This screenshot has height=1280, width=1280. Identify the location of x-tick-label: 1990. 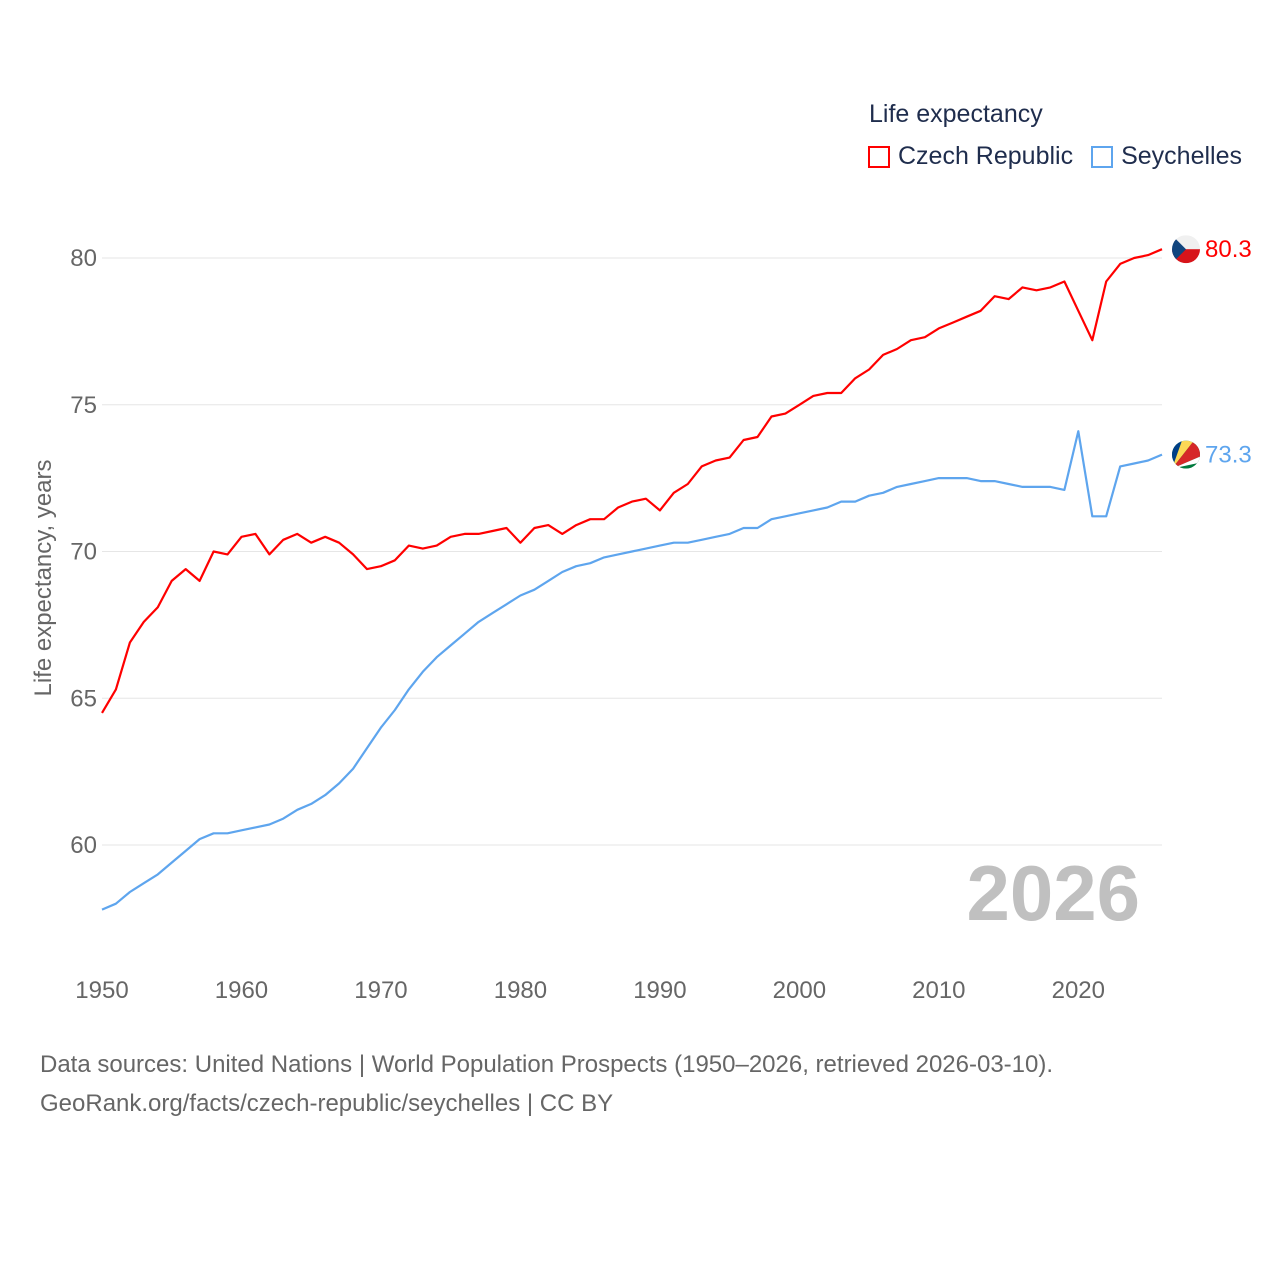
(659, 990).